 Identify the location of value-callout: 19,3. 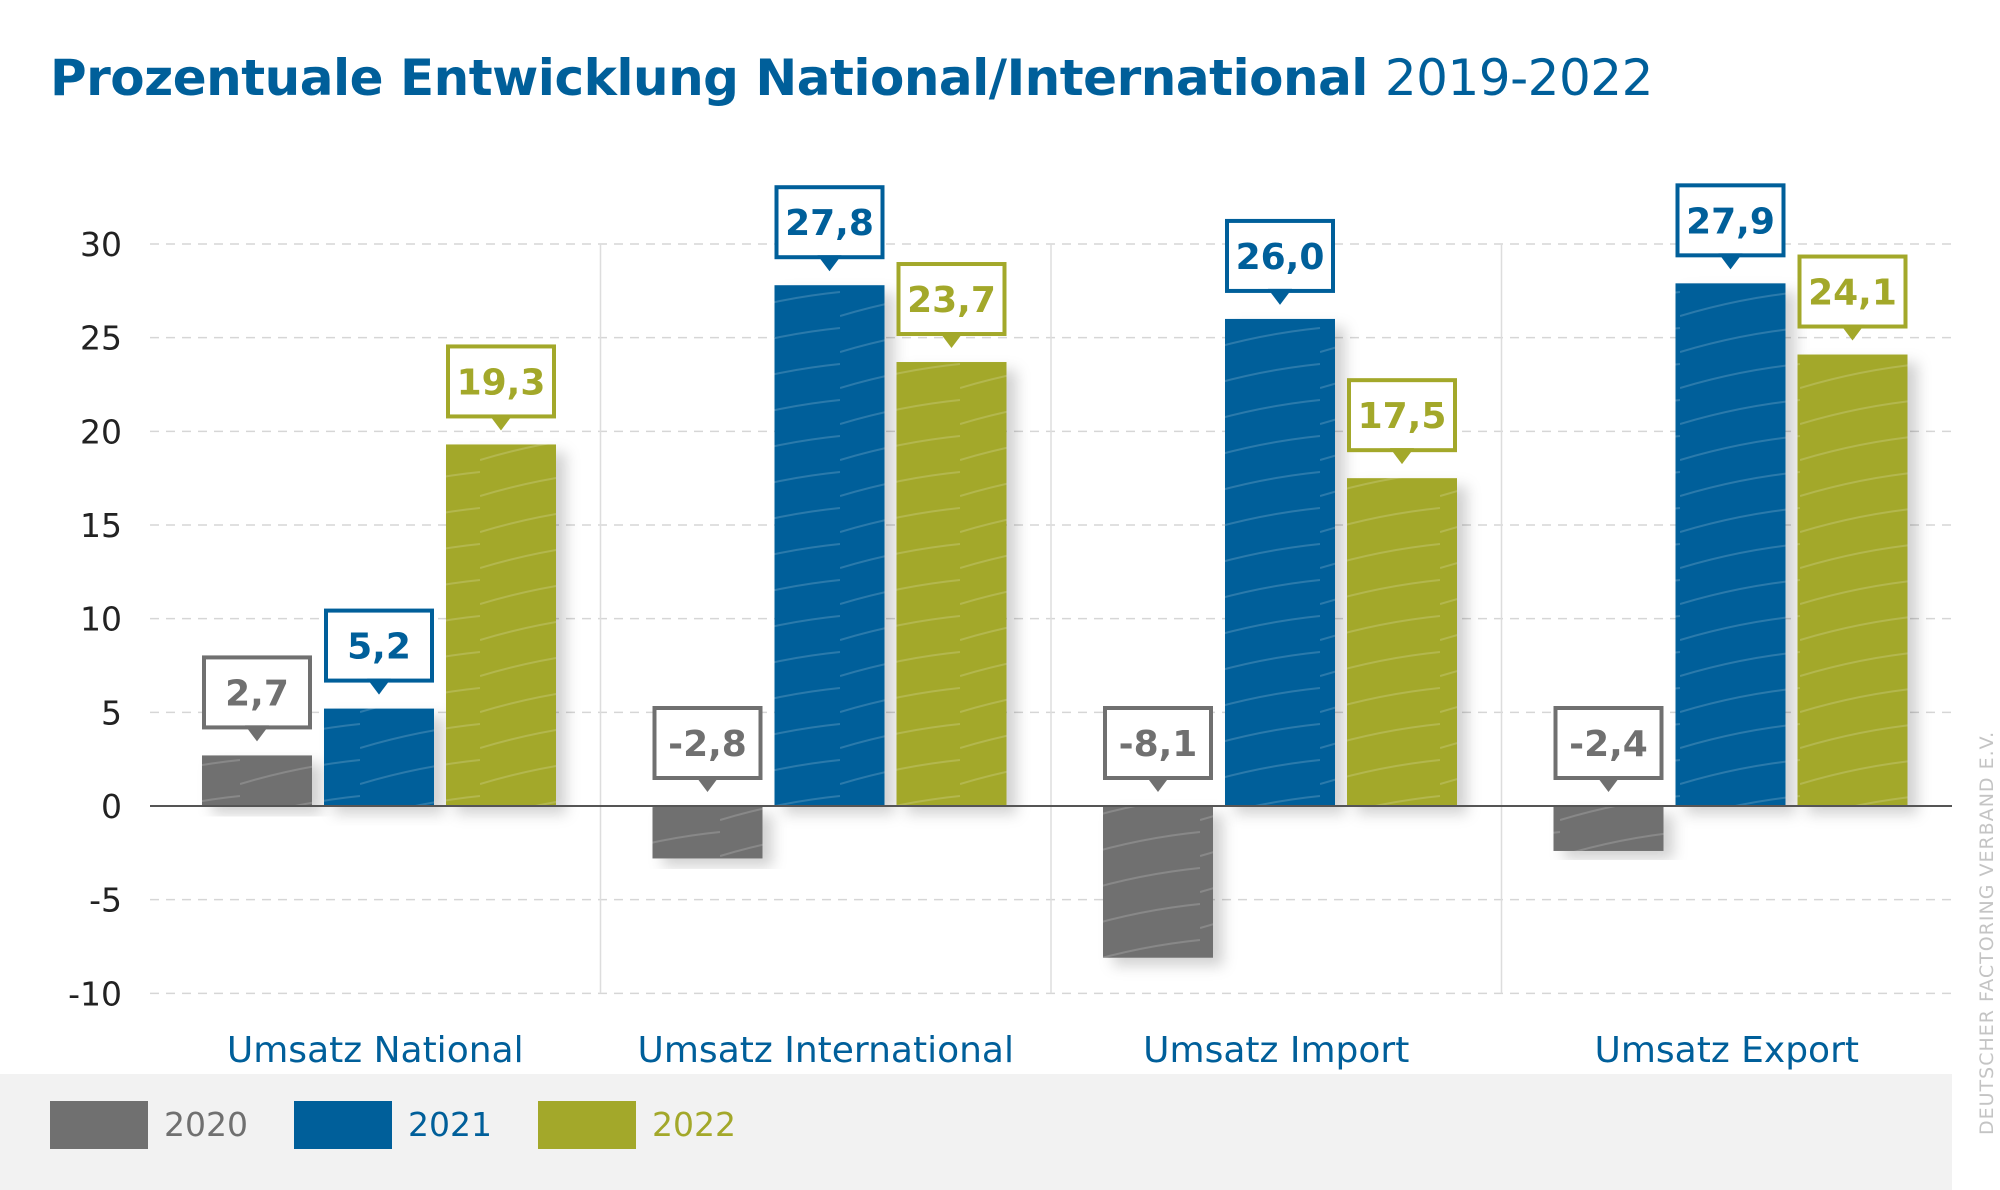
(501, 387).